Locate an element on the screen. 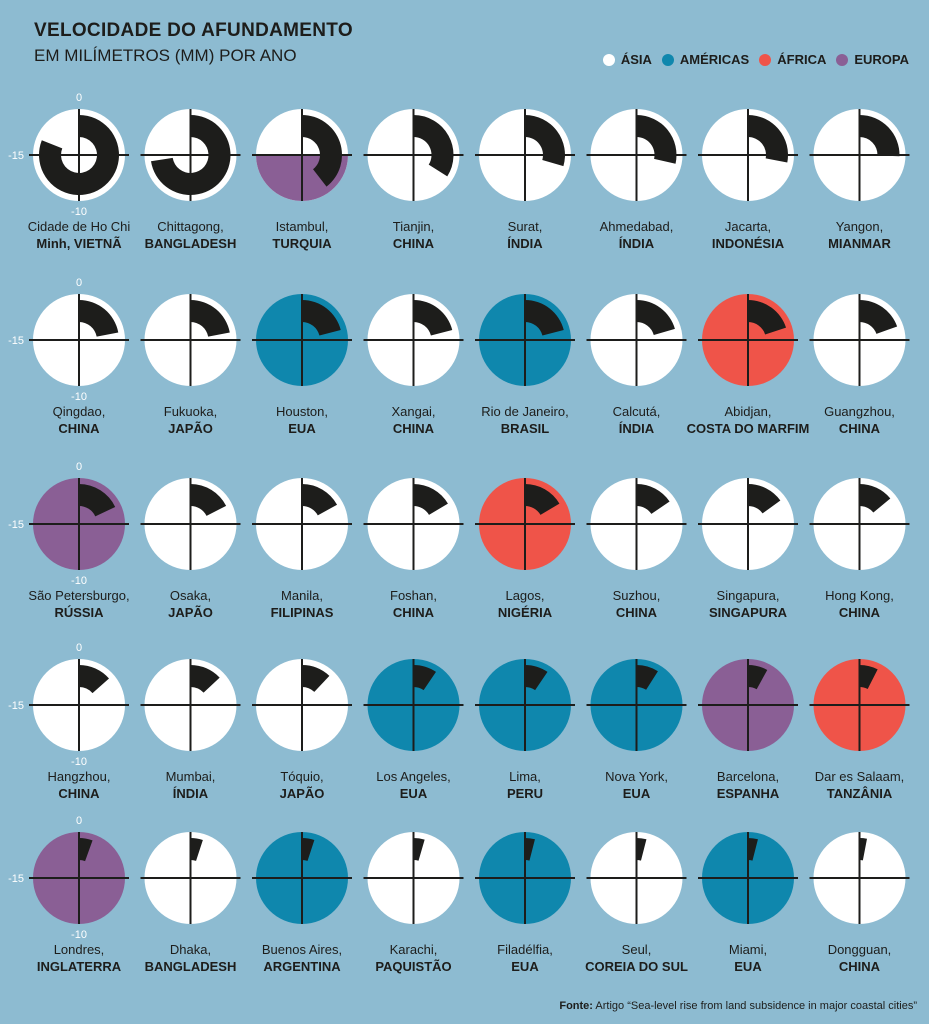 The height and width of the screenshot is (1024, 929). city-chart: Hong Kong, CHINA is located at coordinates (859, 549).